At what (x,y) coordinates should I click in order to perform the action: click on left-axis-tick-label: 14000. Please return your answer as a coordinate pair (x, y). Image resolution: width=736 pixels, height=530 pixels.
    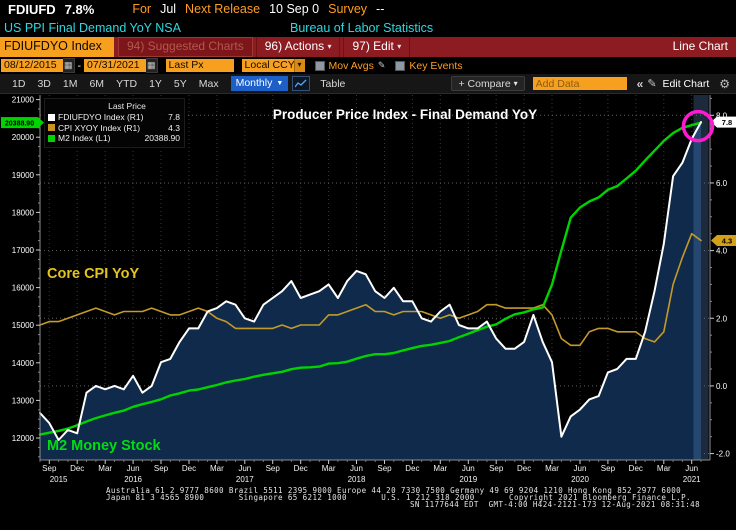
    Looking at the image, I should click on (23, 363).